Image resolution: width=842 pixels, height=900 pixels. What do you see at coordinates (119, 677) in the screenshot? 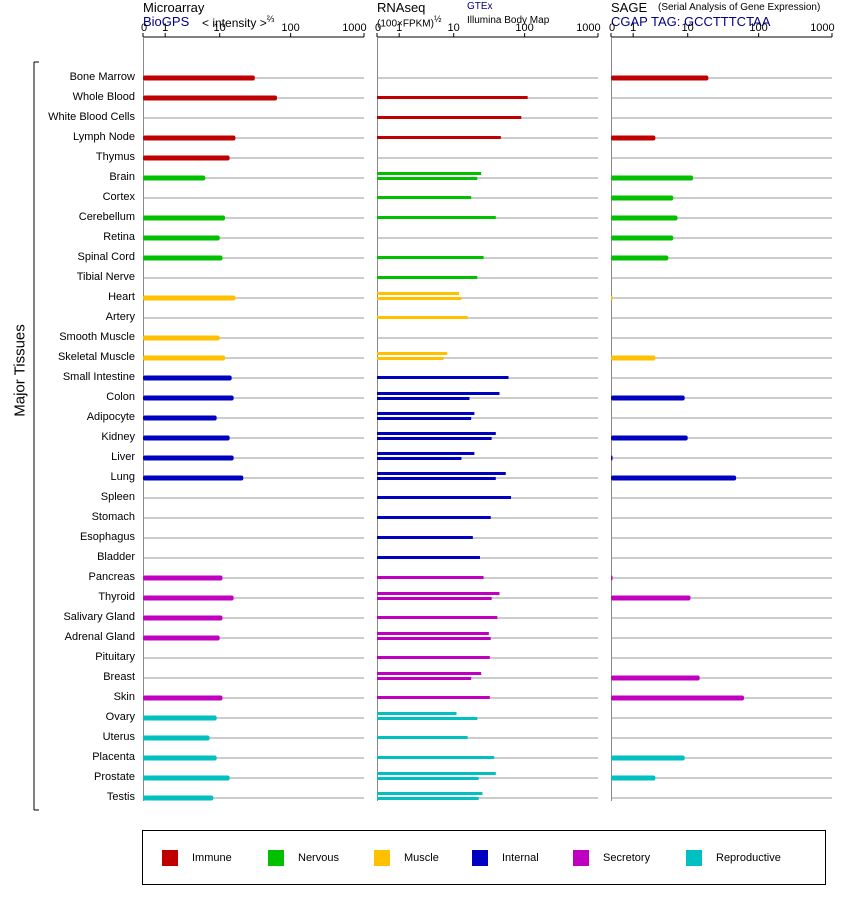
I see `tissue-label: Breast` at bounding box center [119, 677].